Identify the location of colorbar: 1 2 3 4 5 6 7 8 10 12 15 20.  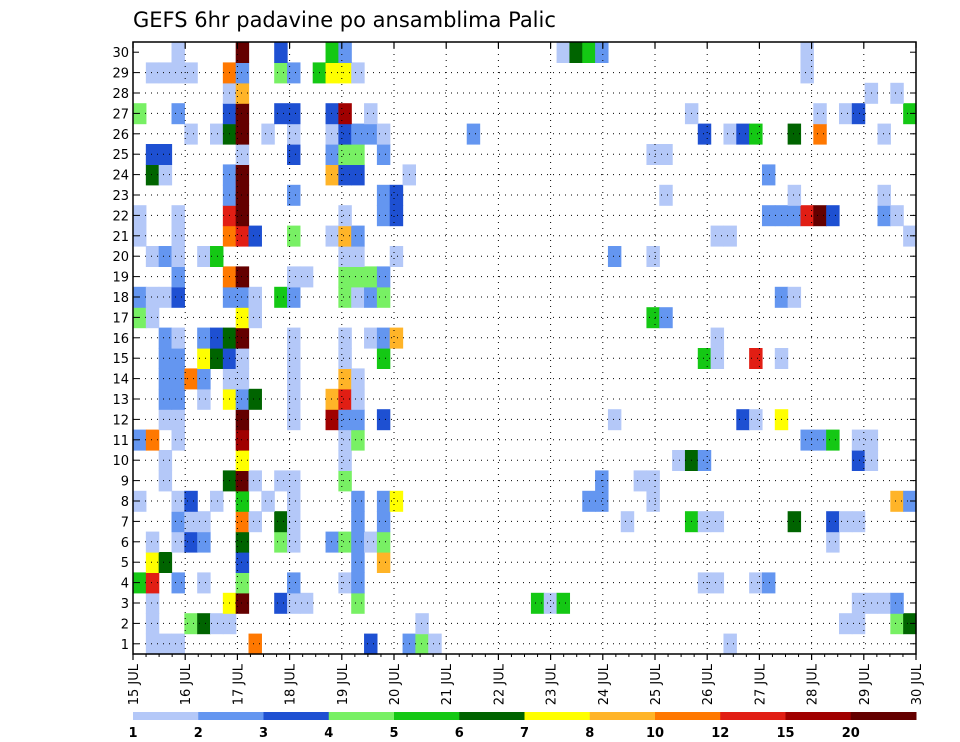
(522, 726).